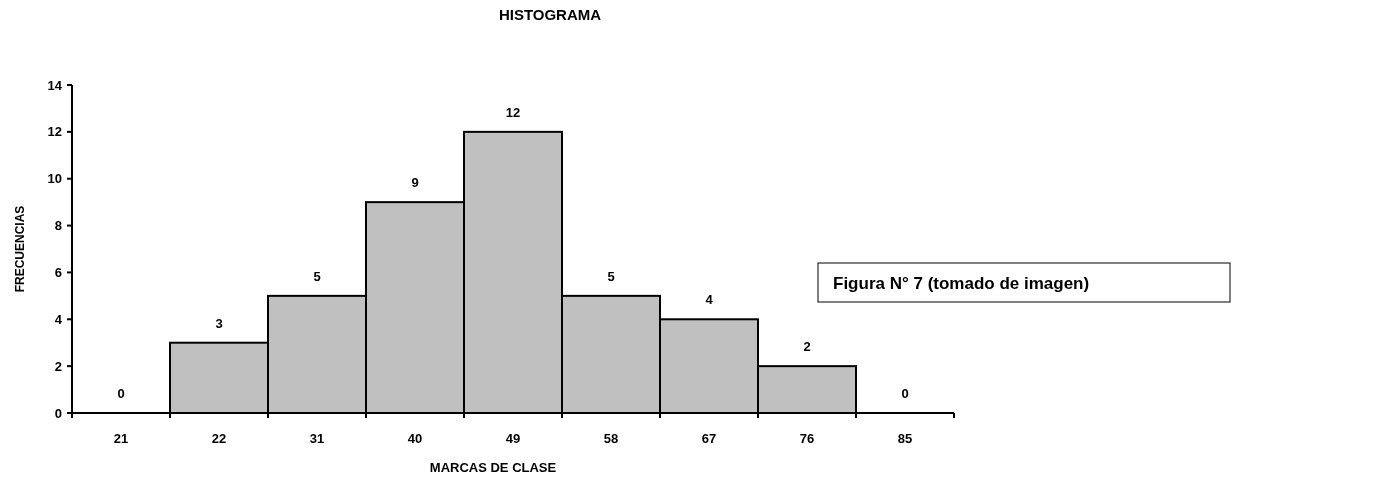  Describe the element at coordinates (905, 438) in the screenshot. I see `x-tick-label: 85` at that location.